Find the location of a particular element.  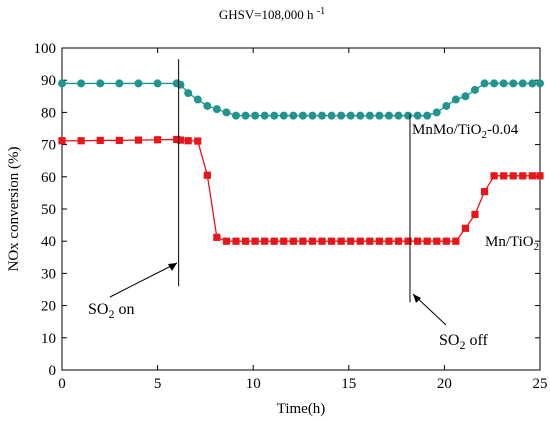

x-tick-label: 5 is located at coordinates (158, 384).